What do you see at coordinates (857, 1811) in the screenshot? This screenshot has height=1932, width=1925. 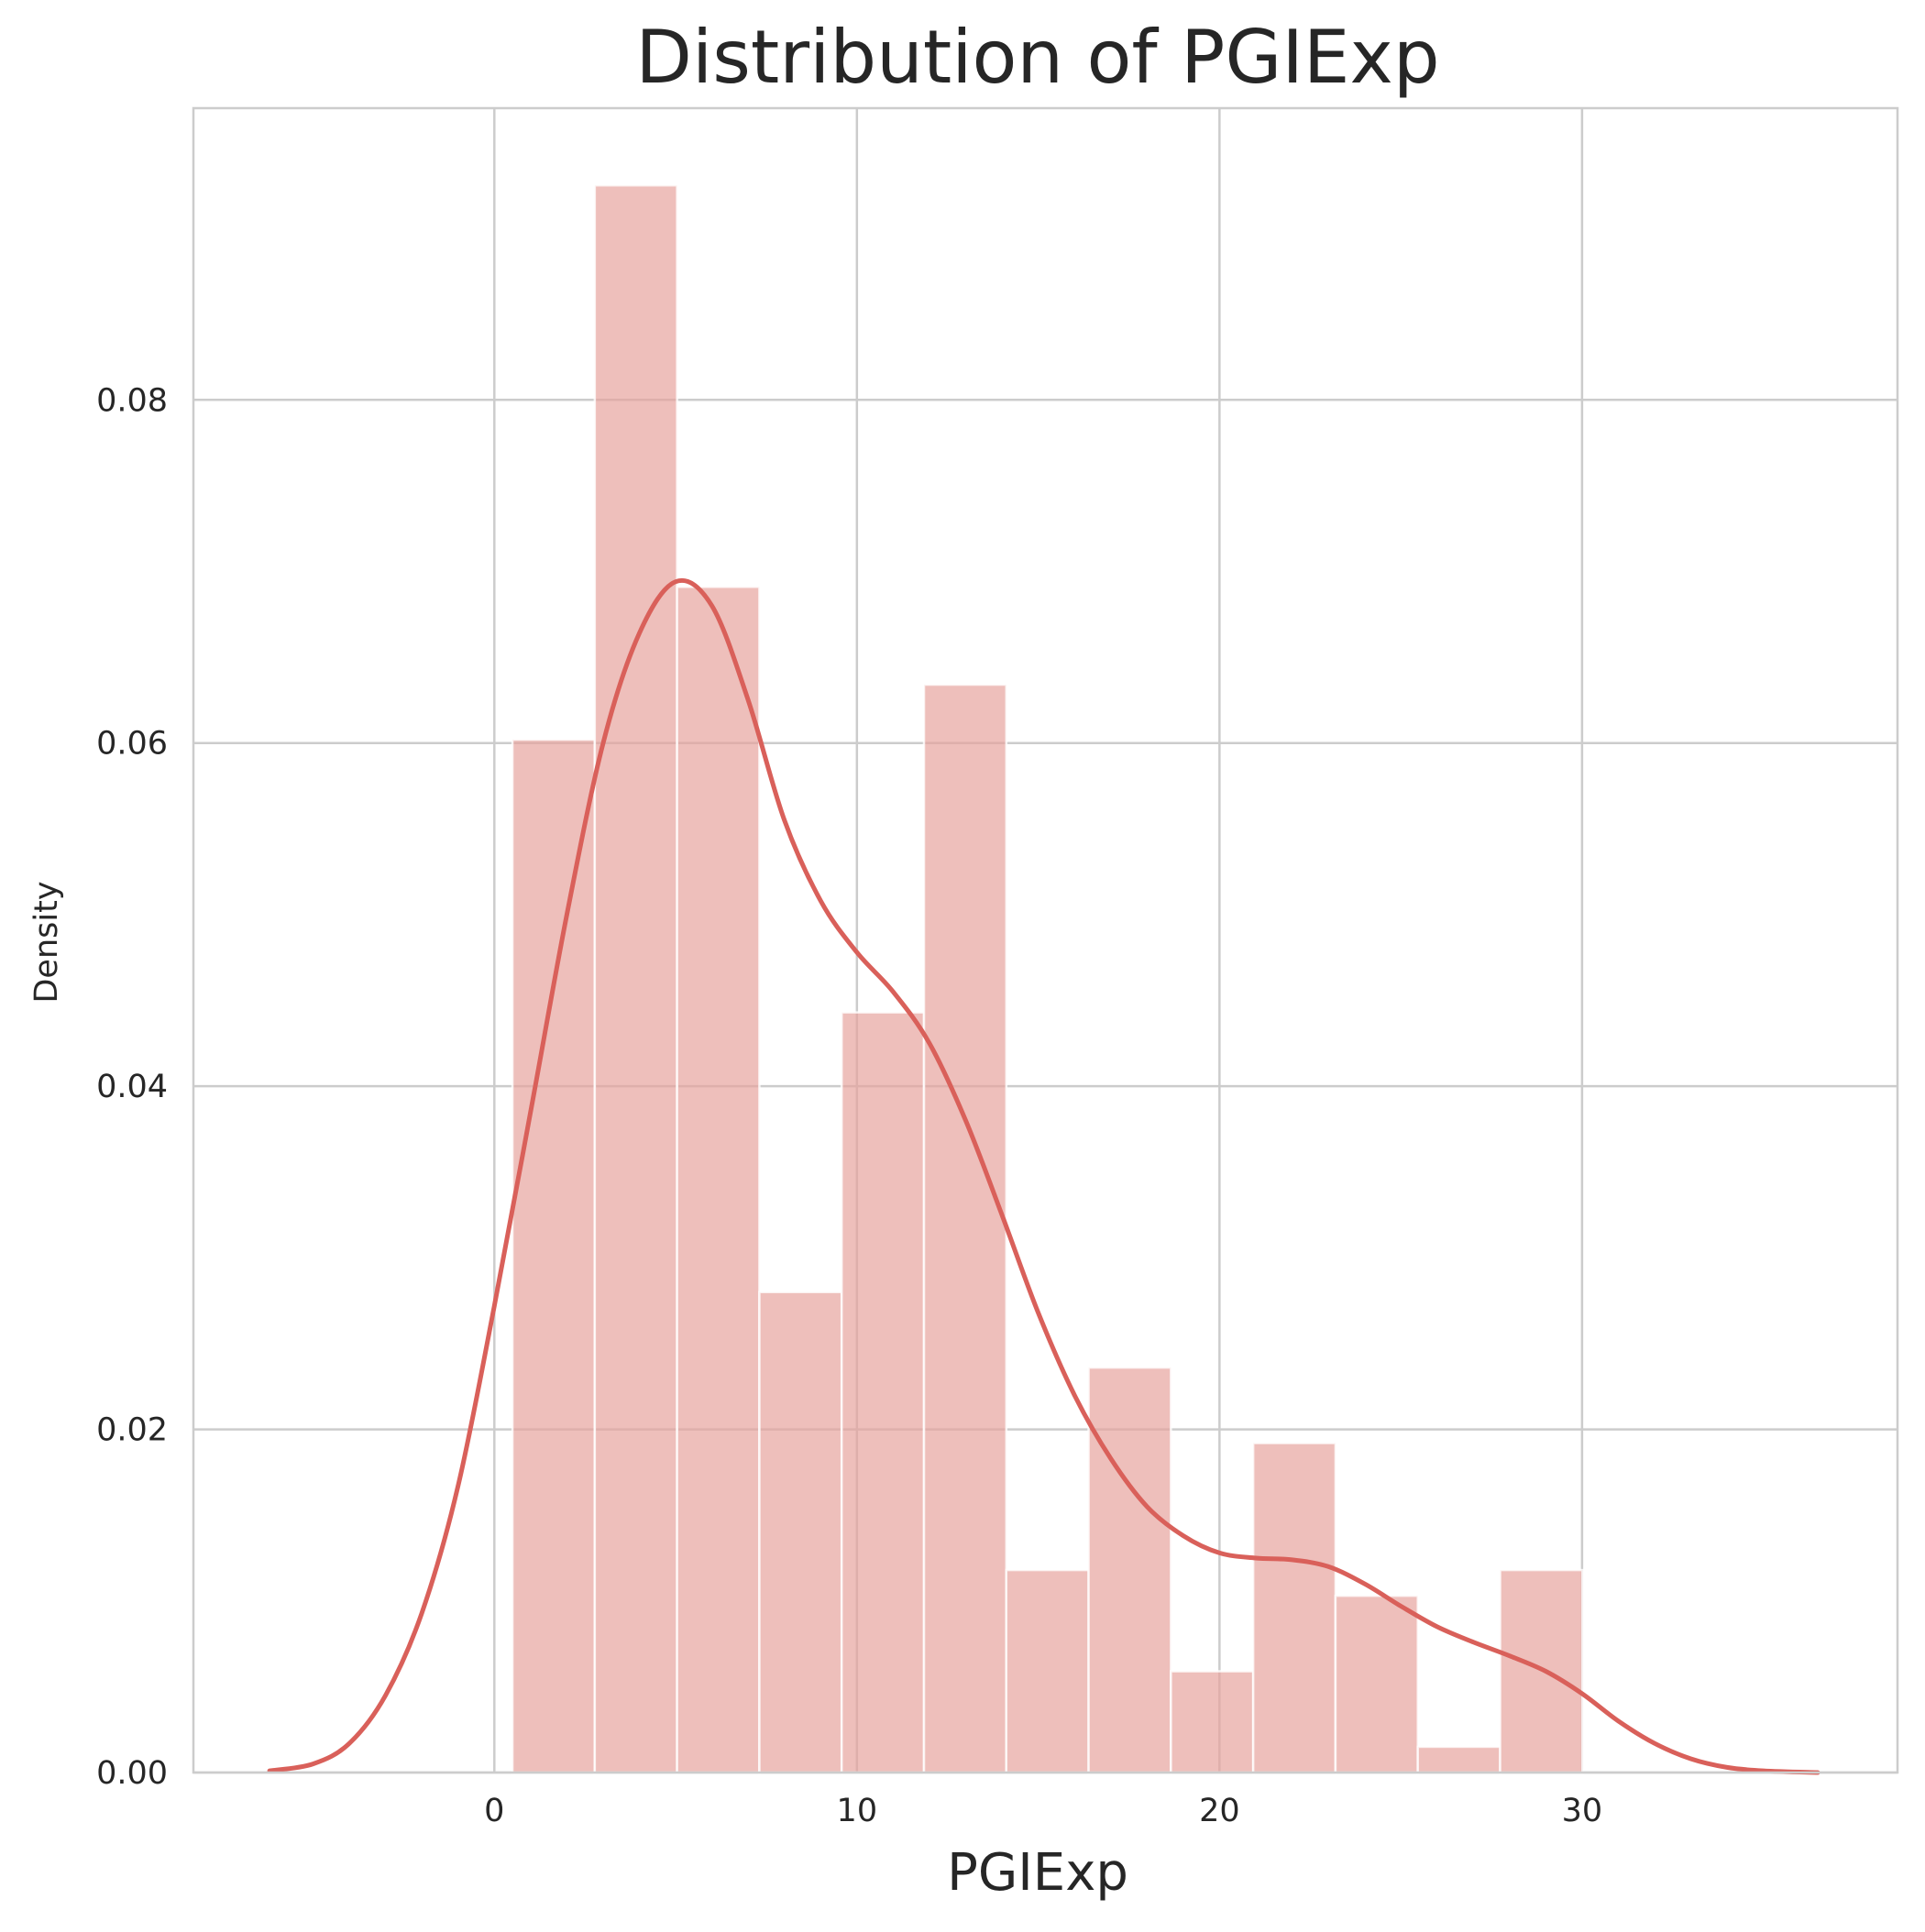 I see `x-tick-label: 10` at bounding box center [857, 1811].